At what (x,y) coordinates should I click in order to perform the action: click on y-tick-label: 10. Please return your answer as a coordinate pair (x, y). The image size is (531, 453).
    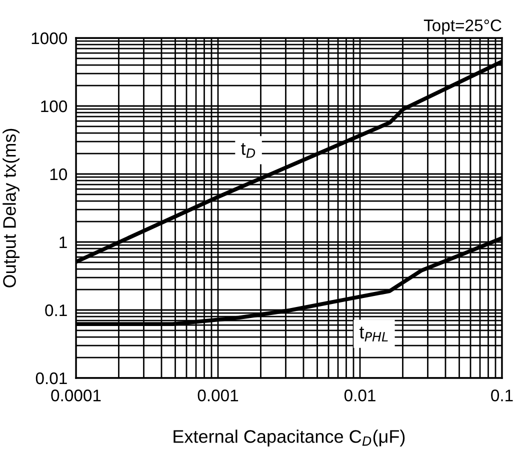
    Looking at the image, I should click on (59, 174).